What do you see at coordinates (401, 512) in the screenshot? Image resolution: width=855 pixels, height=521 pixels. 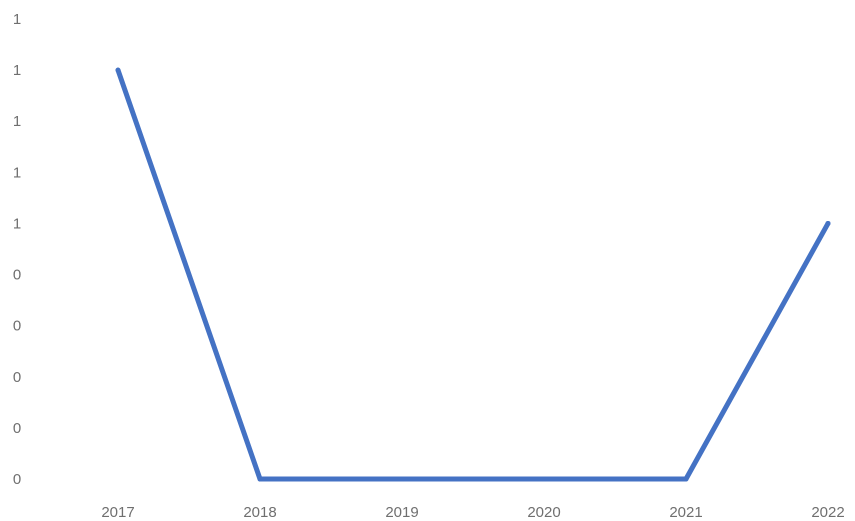 I see `x-tick-label: 2019` at bounding box center [401, 512].